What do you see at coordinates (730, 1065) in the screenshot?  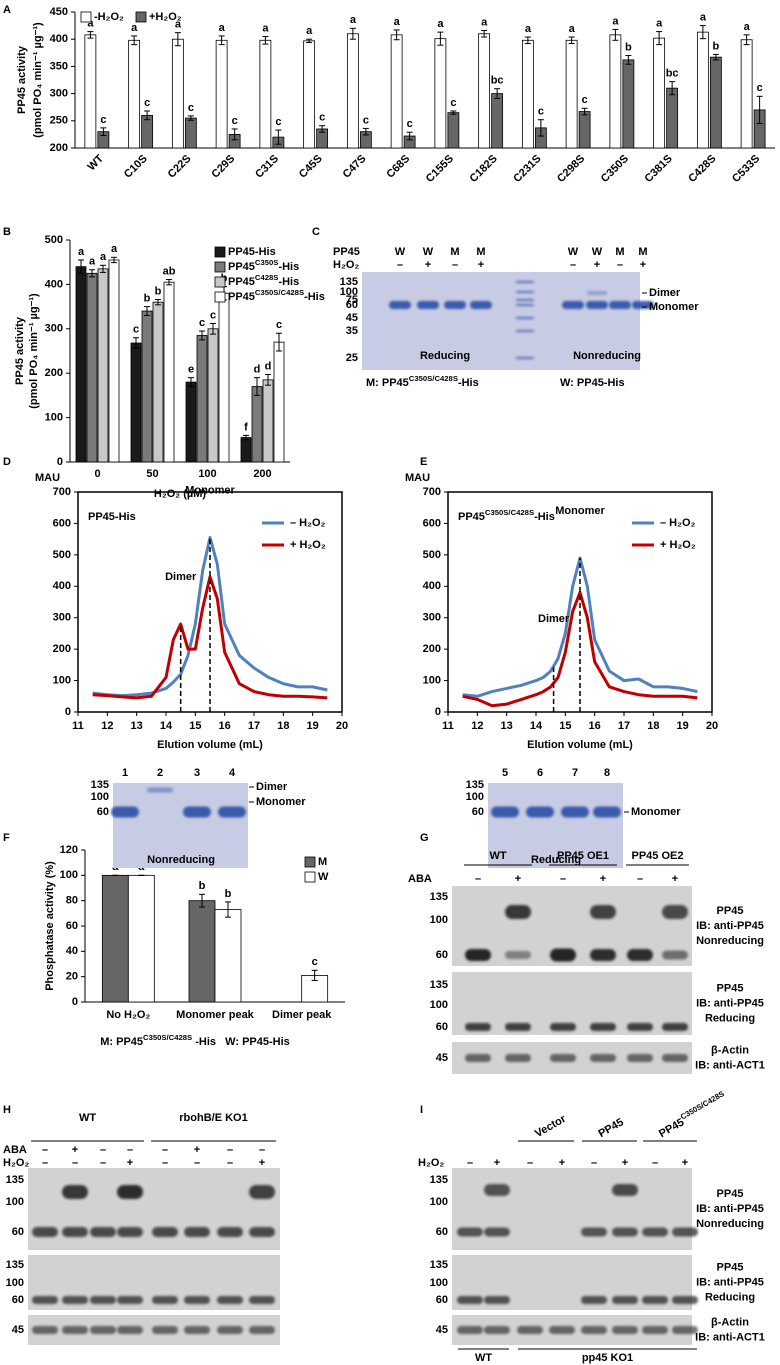 I see `blot-label: IB: anti-ACT1` at bounding box center [730, 1065].